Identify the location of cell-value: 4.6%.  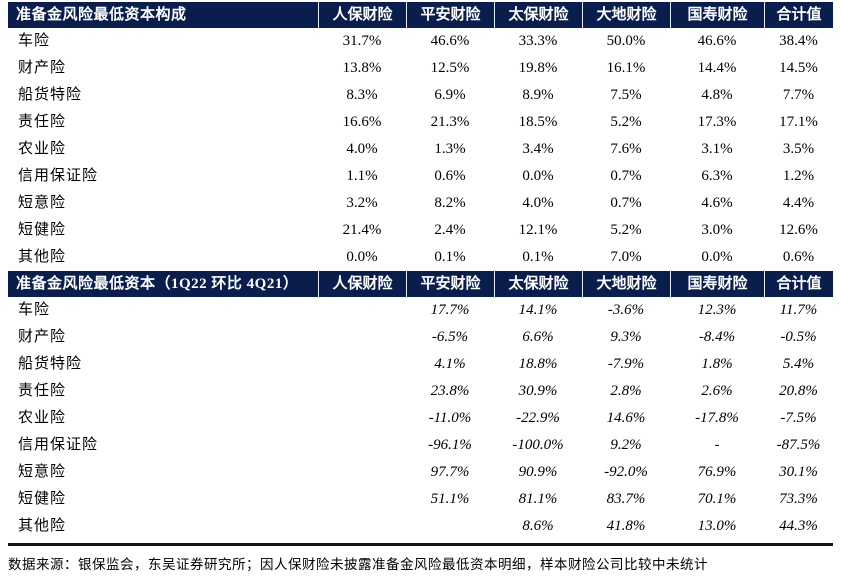
(717, 203).